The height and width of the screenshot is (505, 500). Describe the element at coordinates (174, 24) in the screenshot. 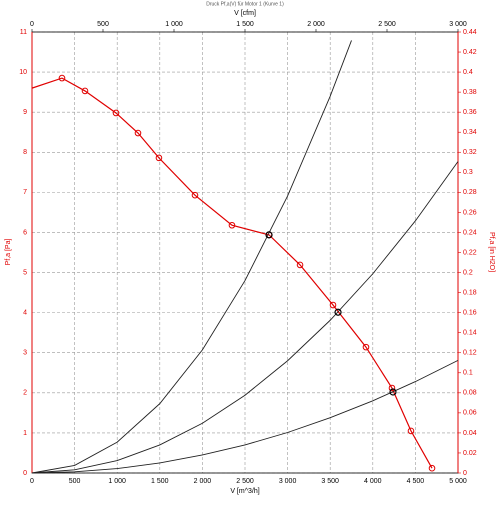

I see `x2-tick-label: 1 000` at that location.